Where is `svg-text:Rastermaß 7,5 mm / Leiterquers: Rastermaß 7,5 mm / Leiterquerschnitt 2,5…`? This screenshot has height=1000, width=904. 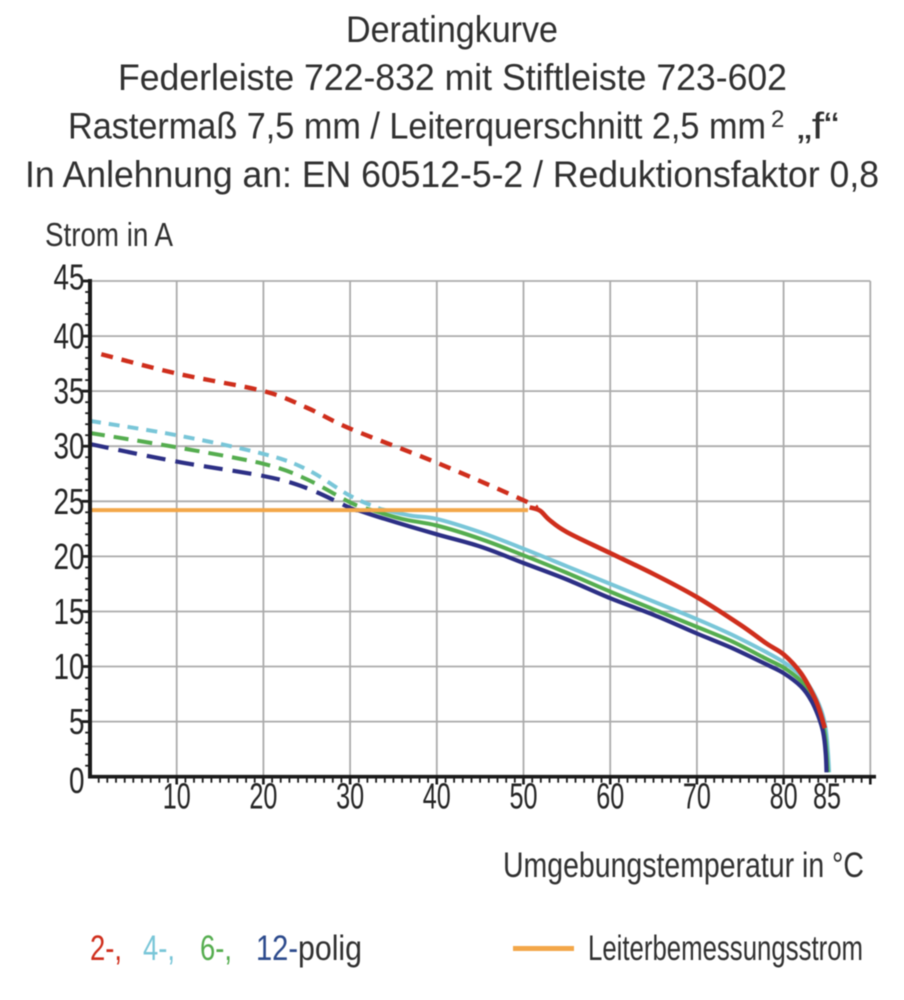
svg-text:Rastermaß 7,5 mm / Leiterquers: Rastermaß 7,5 mm / Leiterquerschnitt 2,5… is located at coordinates (417, 126).